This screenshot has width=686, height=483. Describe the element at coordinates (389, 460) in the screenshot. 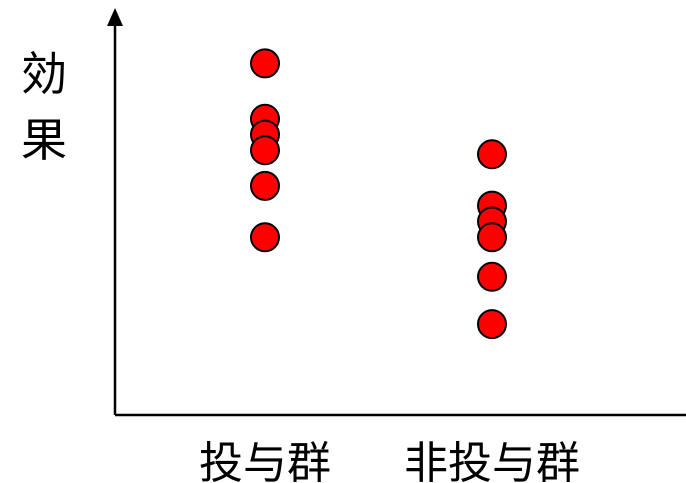

I see `category-labels: 投与群 非投与群` at that location.